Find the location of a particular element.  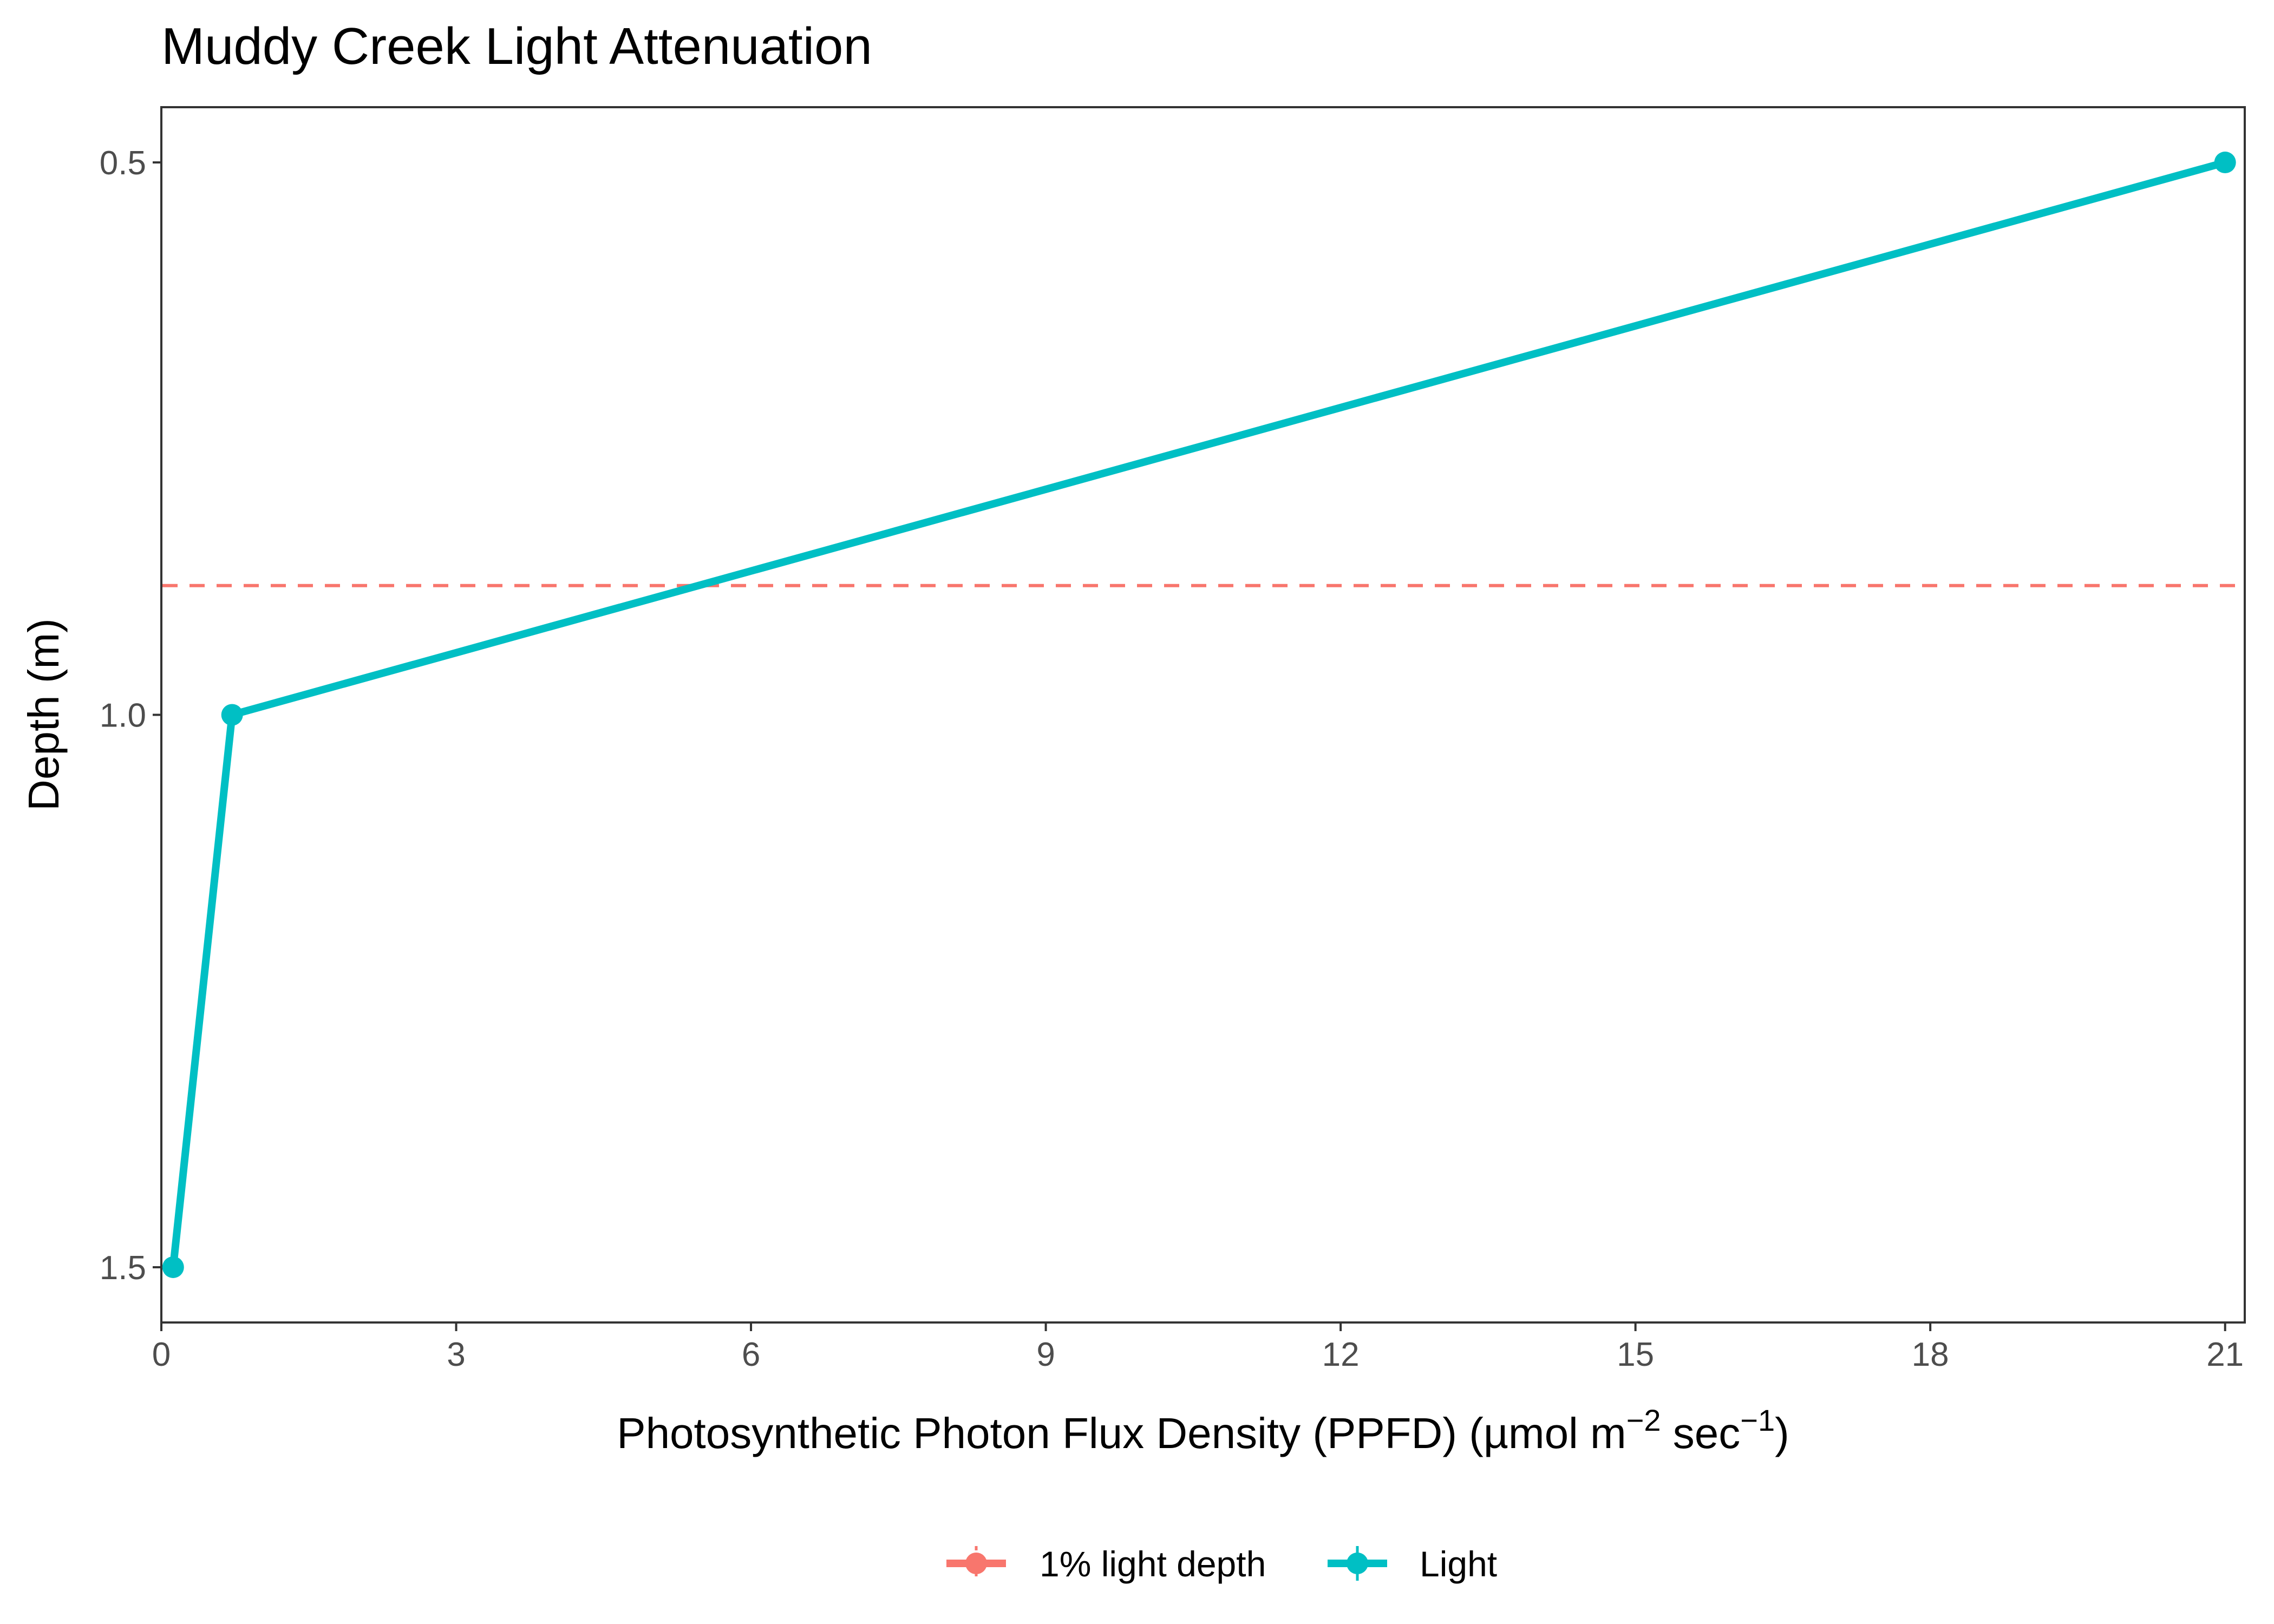

legend-item: 1% light depth is located at coordinates (1106, 1564).